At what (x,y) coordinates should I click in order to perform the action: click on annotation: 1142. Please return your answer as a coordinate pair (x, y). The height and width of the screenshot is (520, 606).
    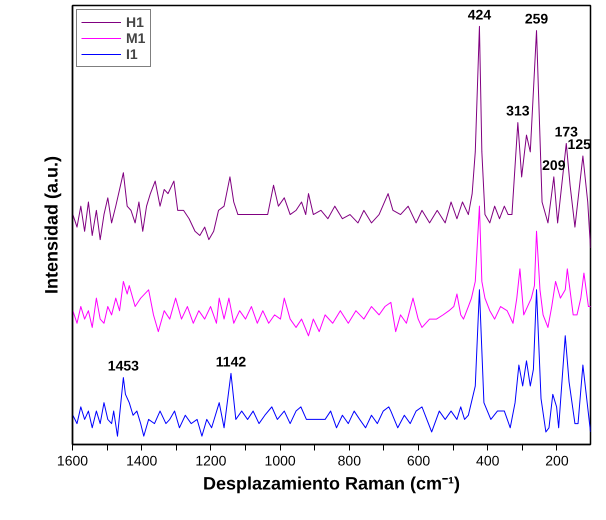
    Looking at the image, I should click on (231, 361).